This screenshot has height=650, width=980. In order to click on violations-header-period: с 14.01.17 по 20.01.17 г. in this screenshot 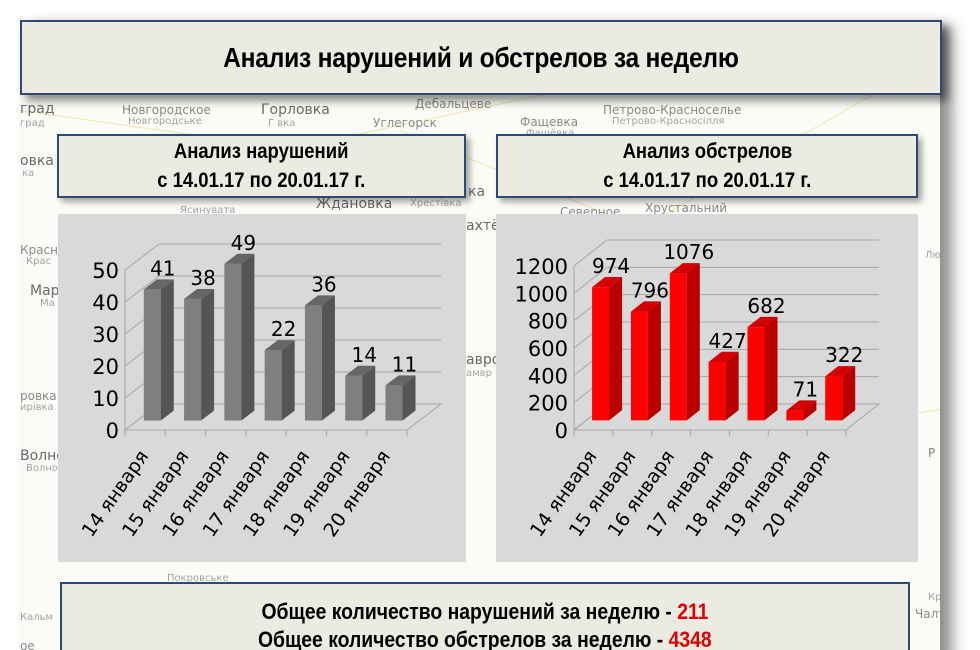, I will do `click(261, 180)`.